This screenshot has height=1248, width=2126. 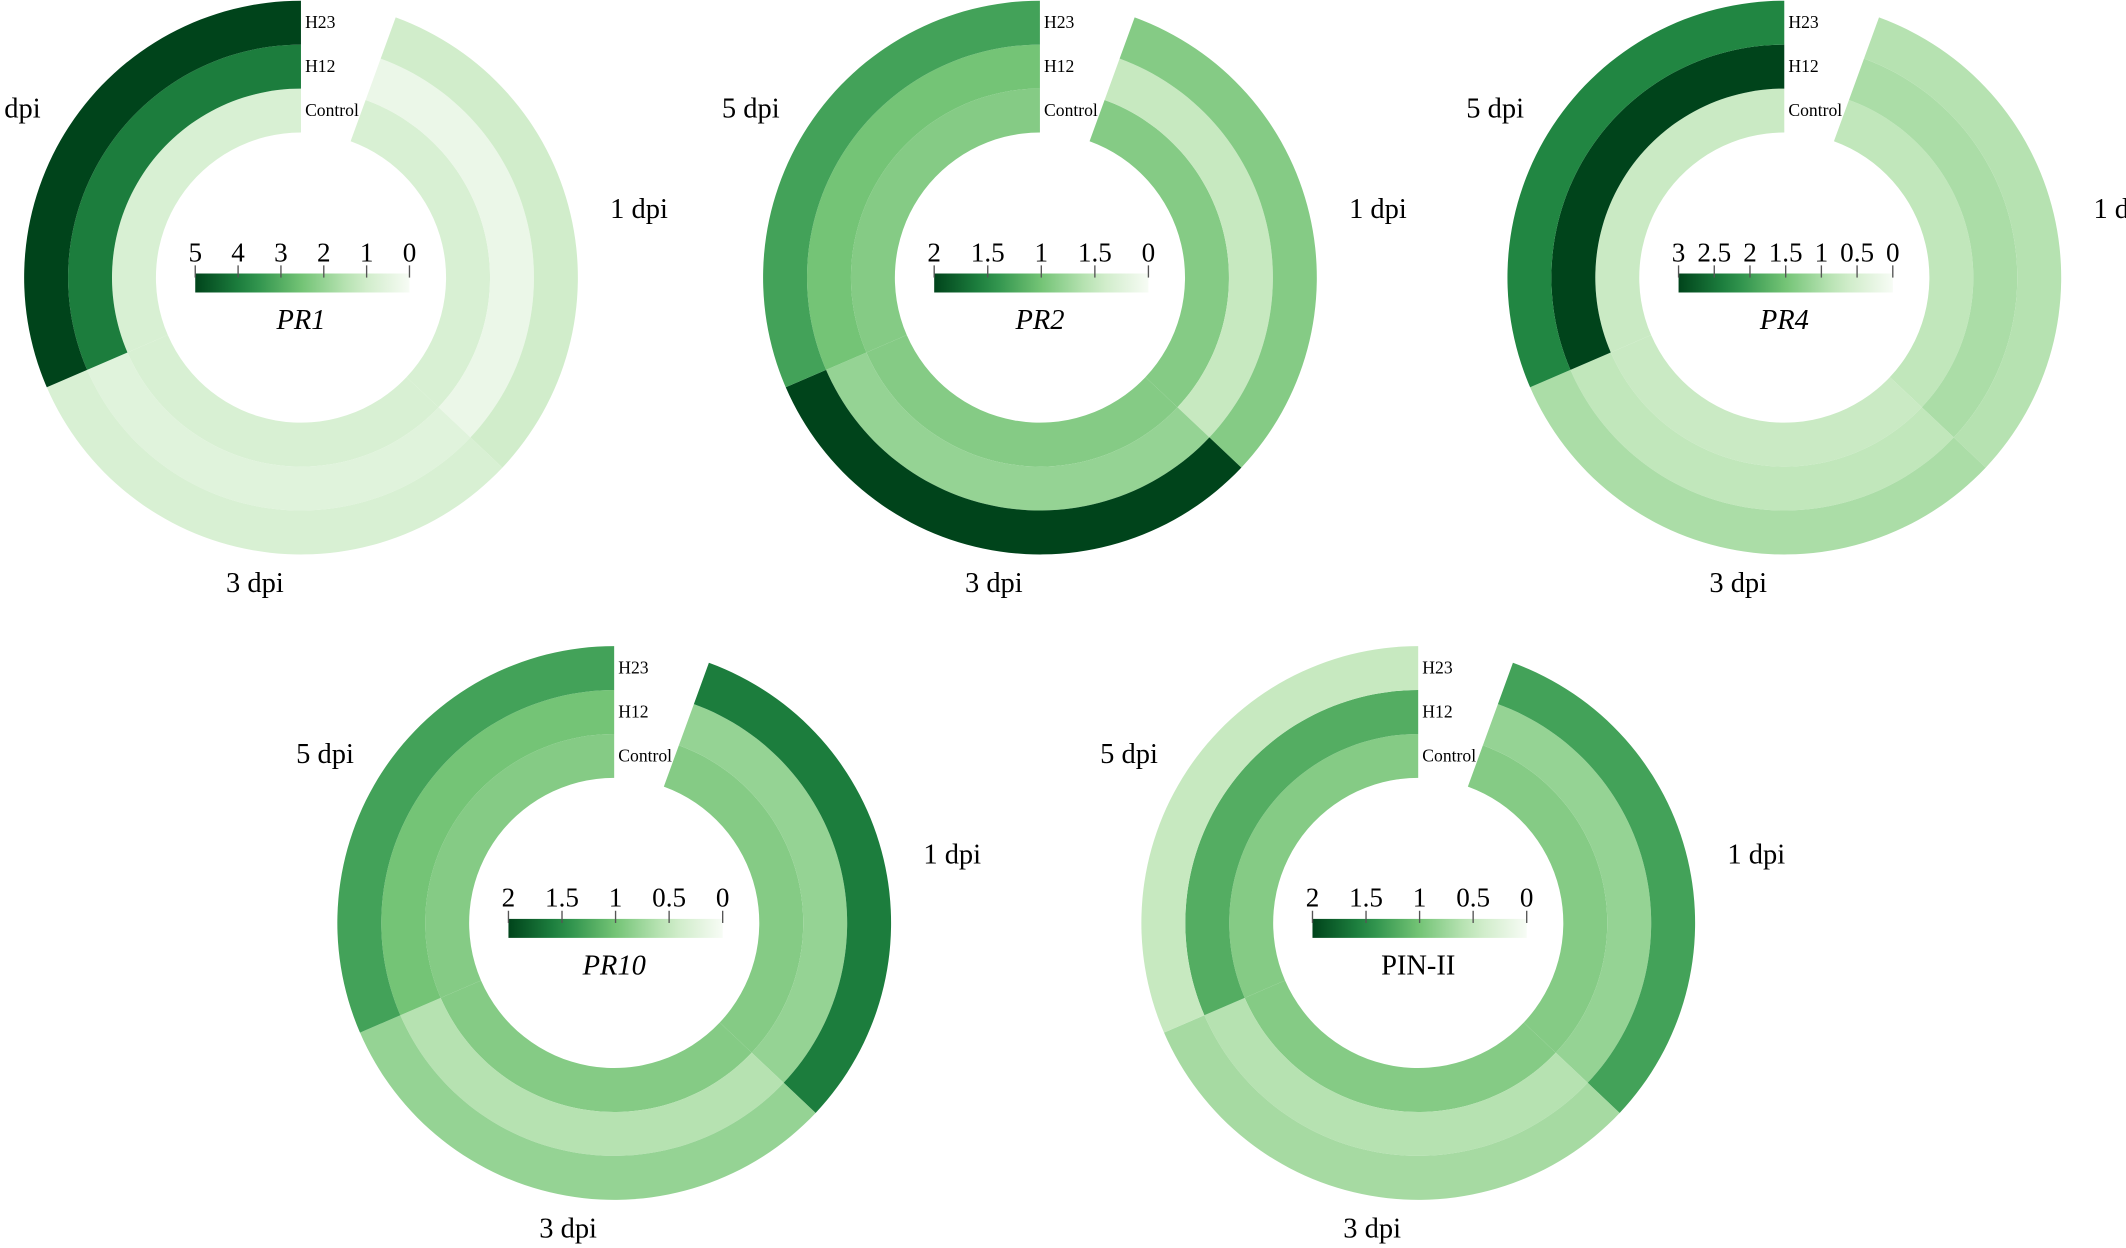 I want to click on gene-title: PR2, so click(x=1039, y=320).